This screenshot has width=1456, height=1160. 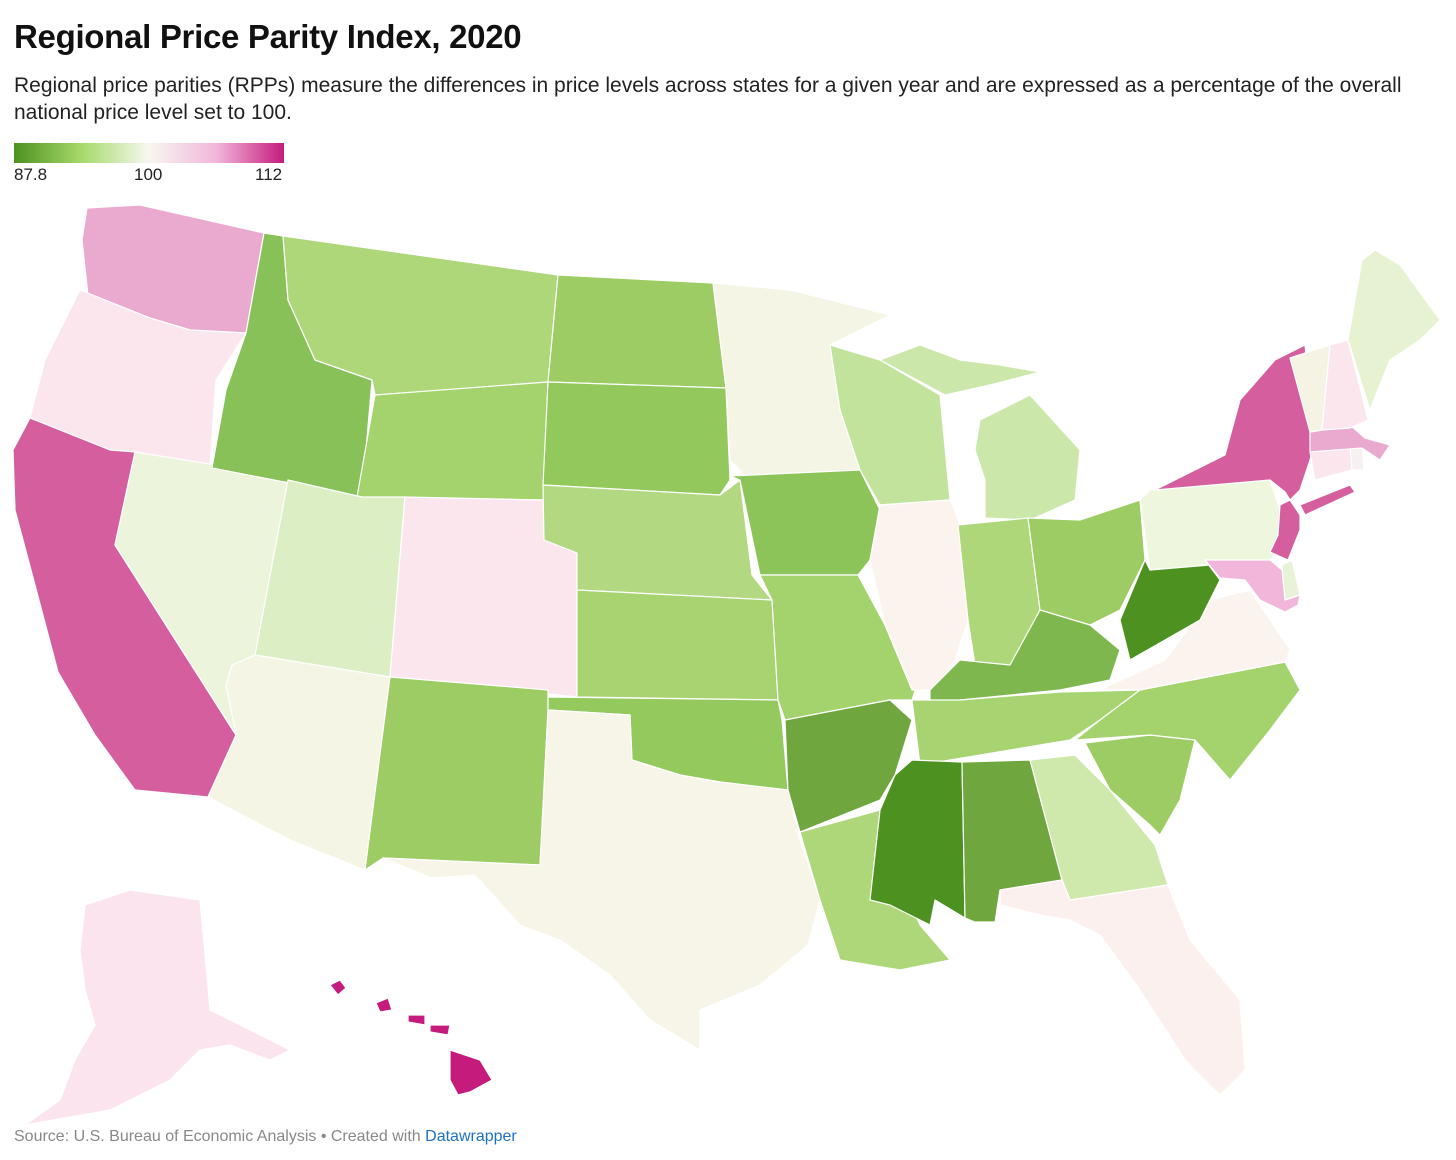 What do you see at coordinates (157, 1007) in the screenshot?
I see `state-ak` at bounding box center [157, 1007].